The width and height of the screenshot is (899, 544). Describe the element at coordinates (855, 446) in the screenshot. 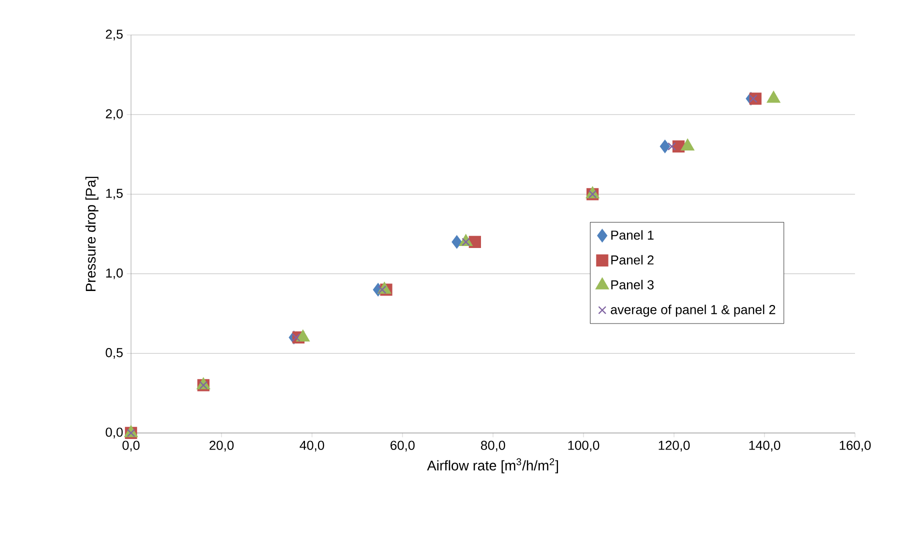

I see `x-tick-label: 160,0` at that location.